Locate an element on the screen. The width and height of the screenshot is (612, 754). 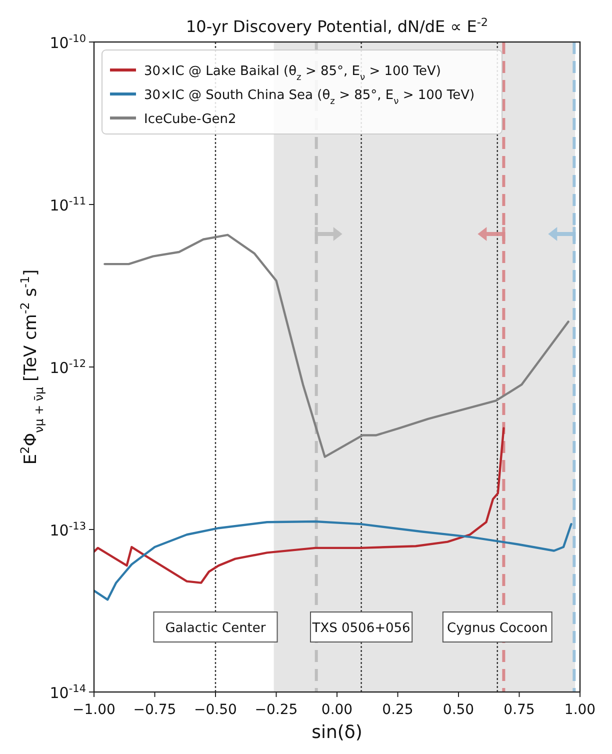
x-tick-label: 1.00 is located at coordinates (580, 710).